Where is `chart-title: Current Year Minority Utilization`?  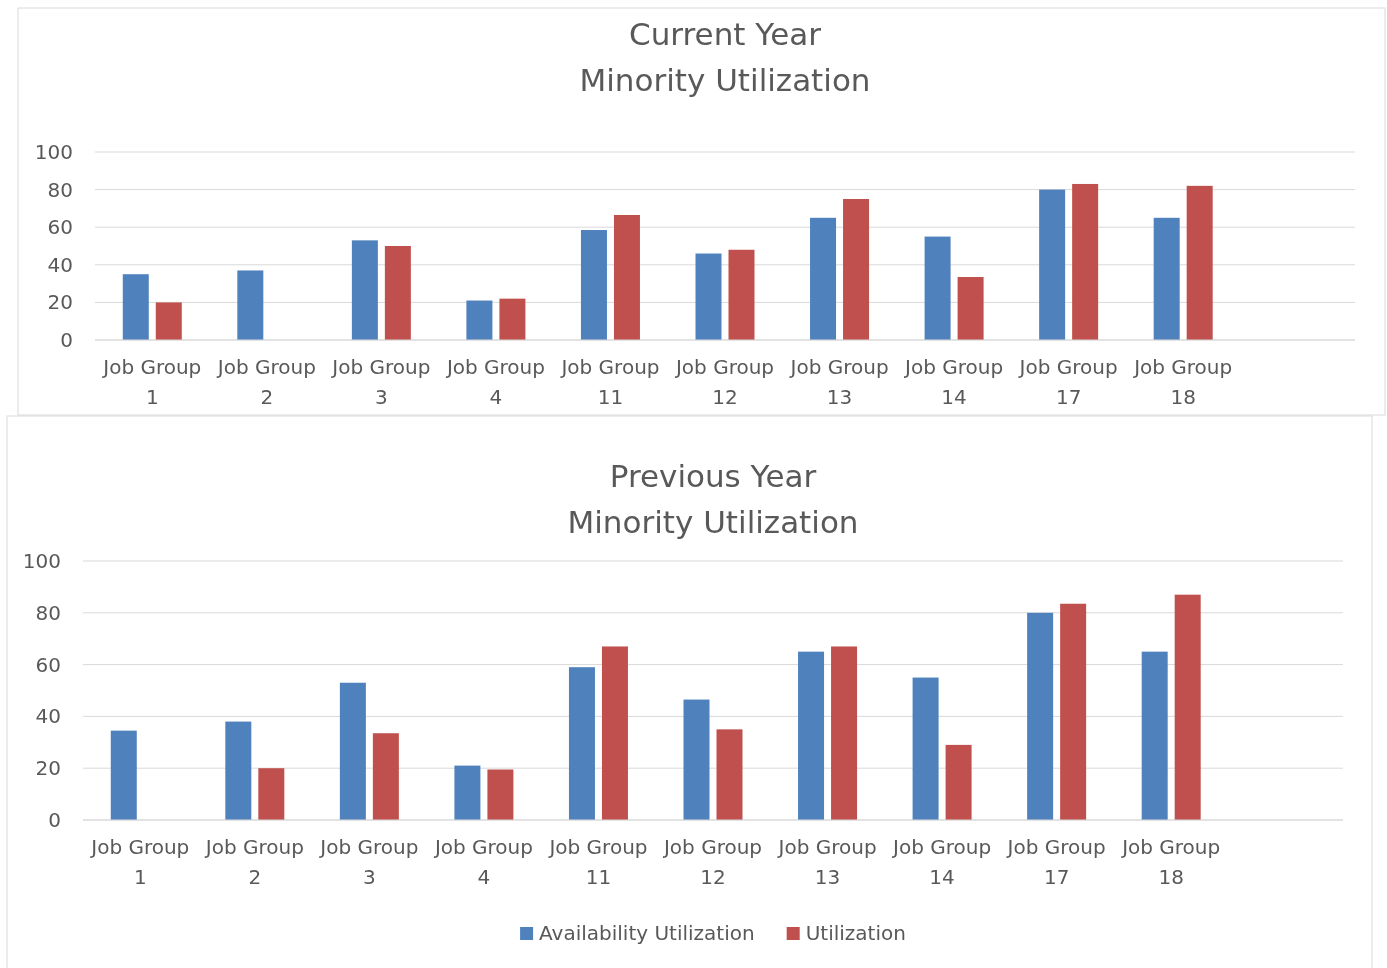
chart-title: Current Year Minority Utilization is located at coordinates (725, 56).